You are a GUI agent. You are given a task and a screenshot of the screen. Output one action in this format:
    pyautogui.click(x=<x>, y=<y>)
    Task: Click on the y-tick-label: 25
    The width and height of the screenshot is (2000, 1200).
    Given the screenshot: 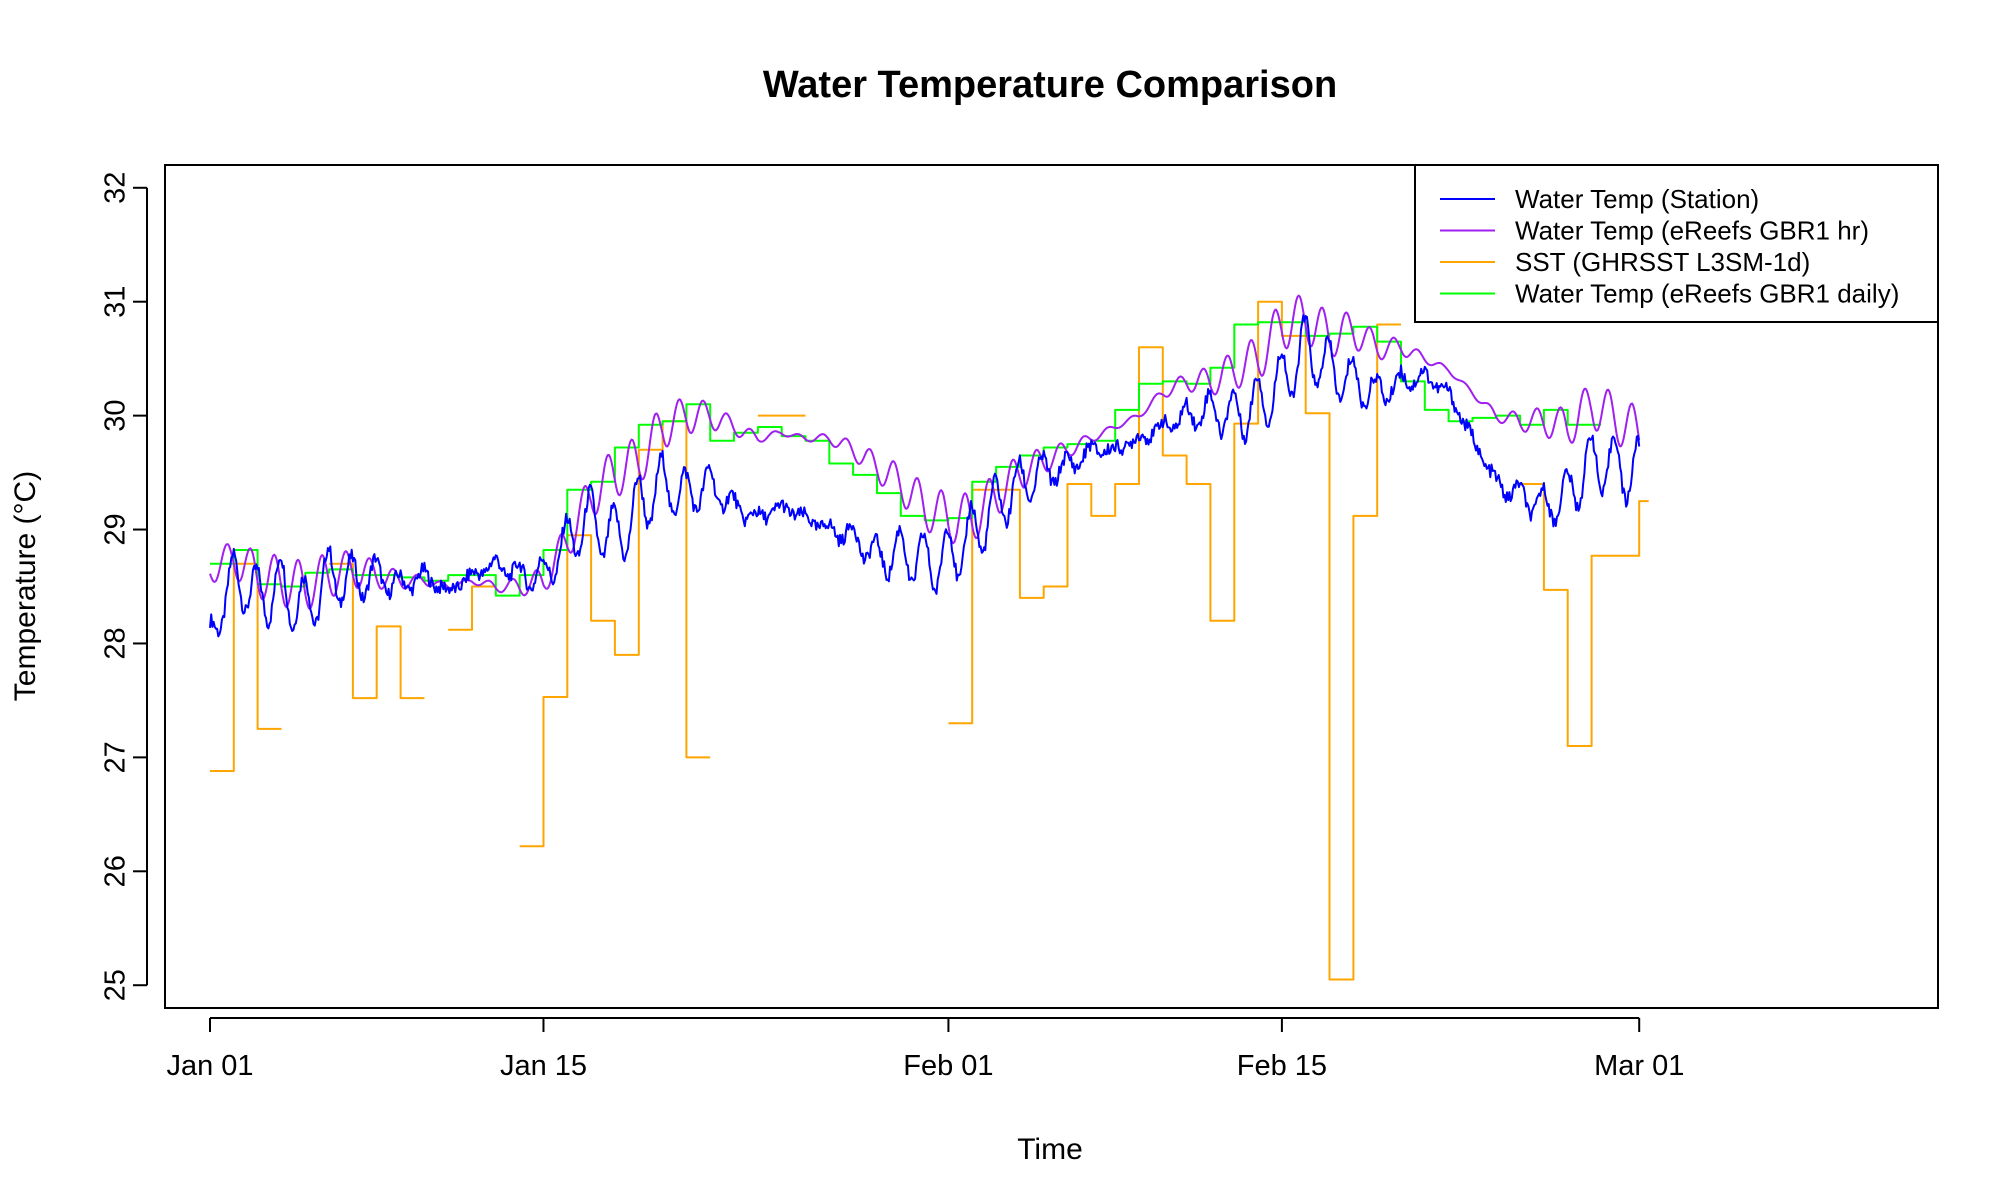 What is the action you would take?
    pyautogui.click(x=116, y=985)
    